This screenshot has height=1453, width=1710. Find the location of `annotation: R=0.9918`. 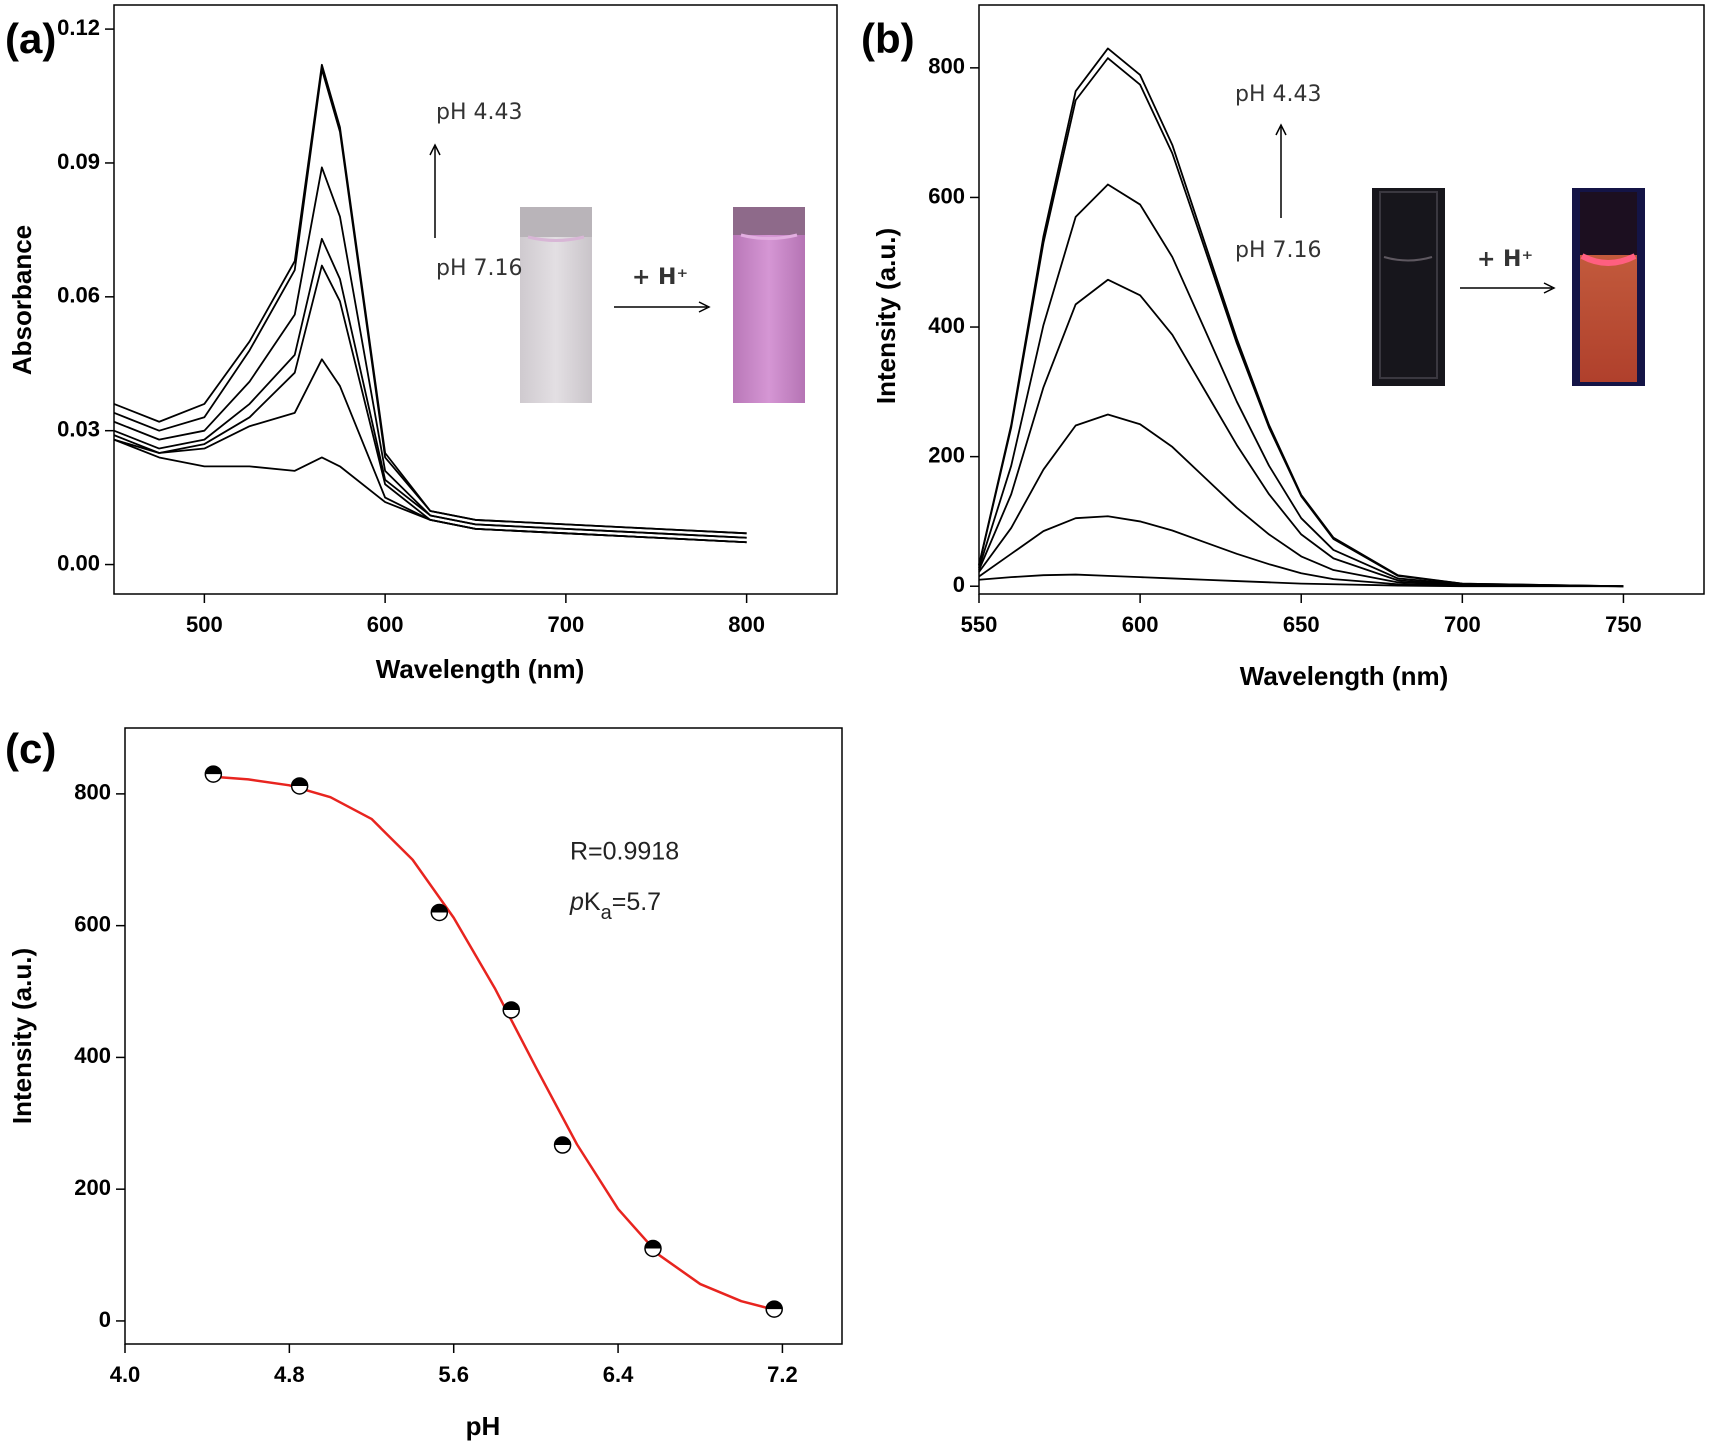

annotation: R=0.9918 is located at coordinates (624, 852).